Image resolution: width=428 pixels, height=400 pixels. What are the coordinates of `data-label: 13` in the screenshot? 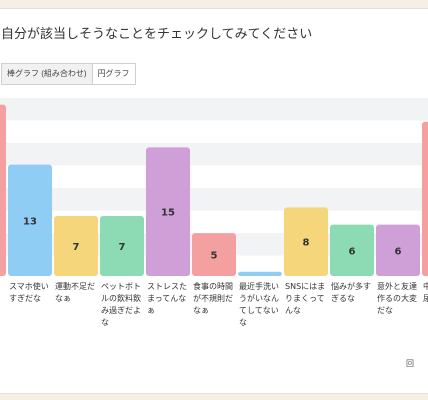 It's located at (30, 221).